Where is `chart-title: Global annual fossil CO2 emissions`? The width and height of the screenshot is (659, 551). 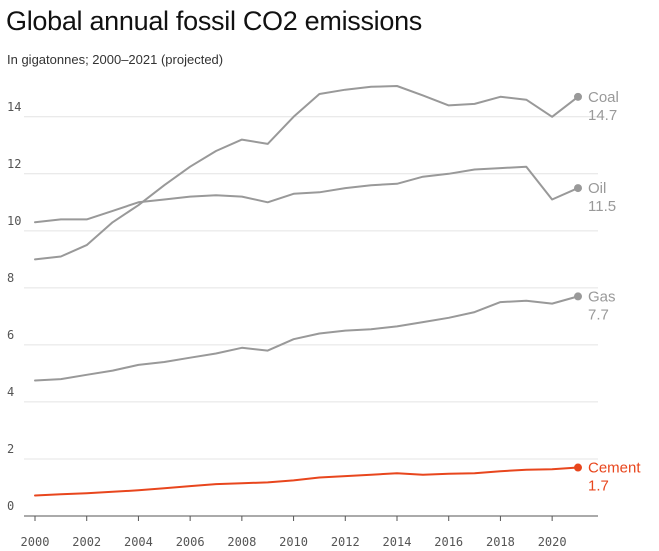
chart-title: Global annual fossil CO2 emissions is located at coordinates (214, 21).